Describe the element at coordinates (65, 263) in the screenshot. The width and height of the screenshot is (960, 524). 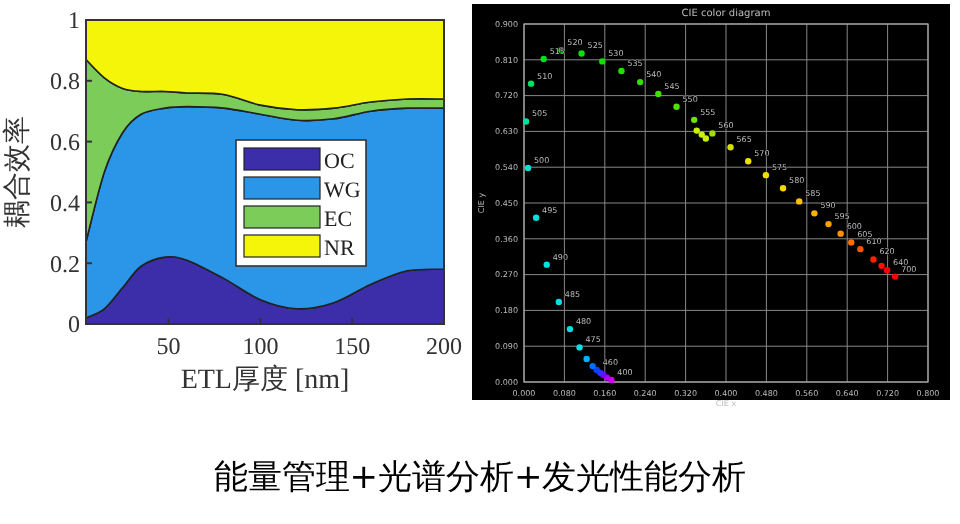
I see `y-tick-label: 0.2` at that location.